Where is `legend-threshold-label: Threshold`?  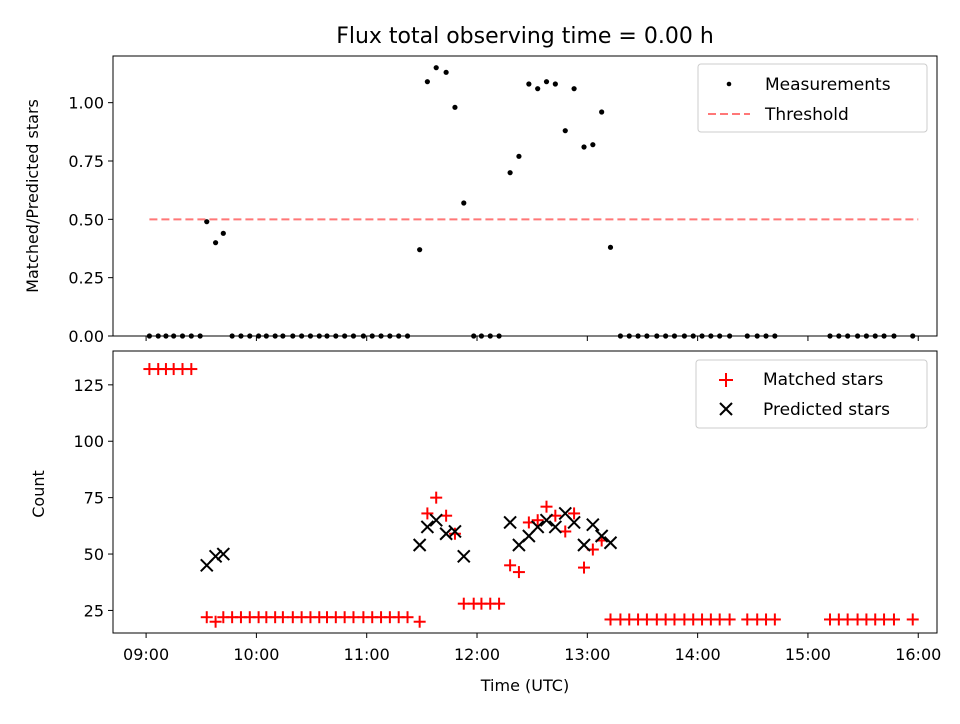
legend-threshold-label: Threshold is located at coordinates (806, 115).